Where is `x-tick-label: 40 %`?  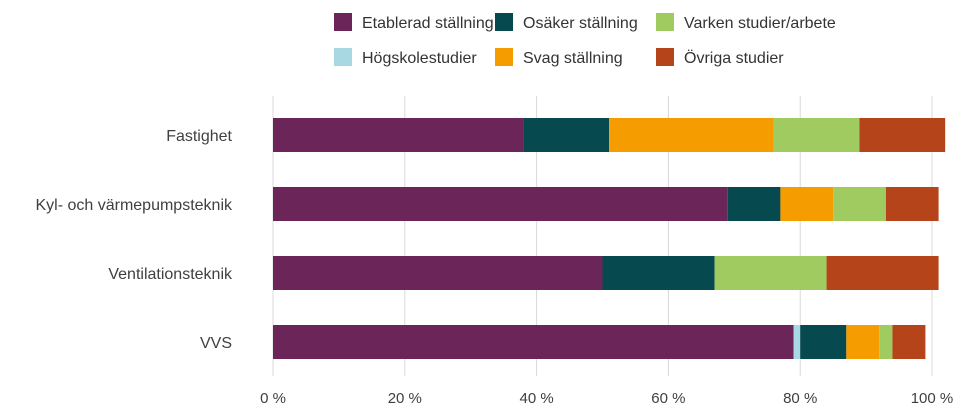
x-tick-label: 40 % is located at coordinates (536, 398).